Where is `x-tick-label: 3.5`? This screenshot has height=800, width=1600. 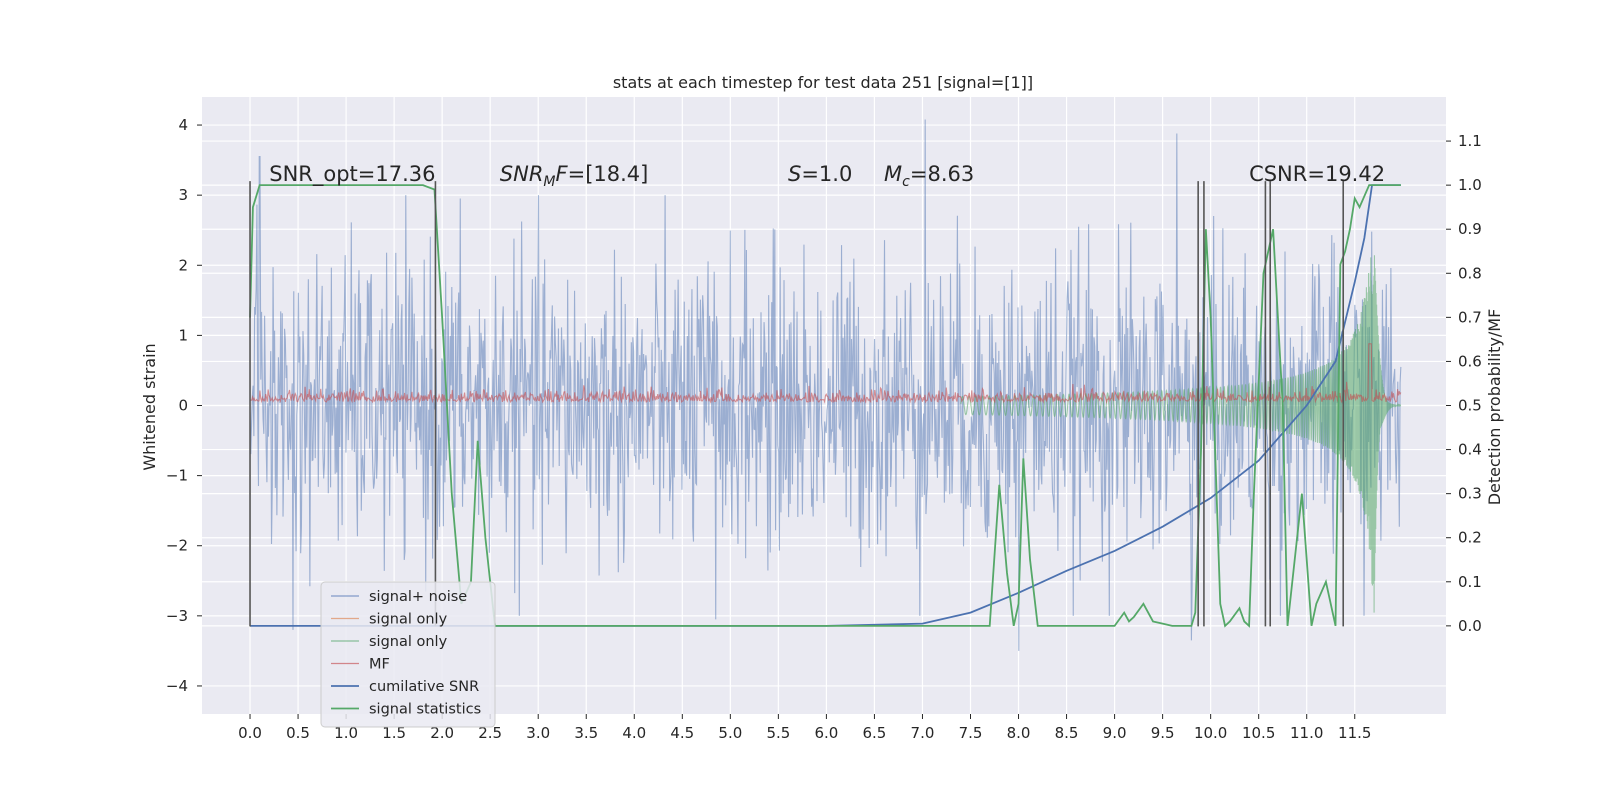 x-tick-label: 3.5 is located at coordinates (586, 733).